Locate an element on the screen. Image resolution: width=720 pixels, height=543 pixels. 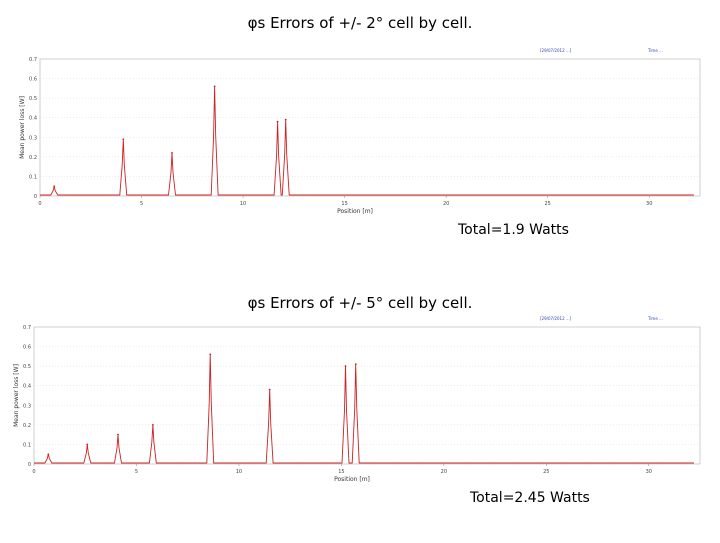
chart-title-2: φs Errors of +/- 5° cell by cell. is located at coordinates (360, 303).